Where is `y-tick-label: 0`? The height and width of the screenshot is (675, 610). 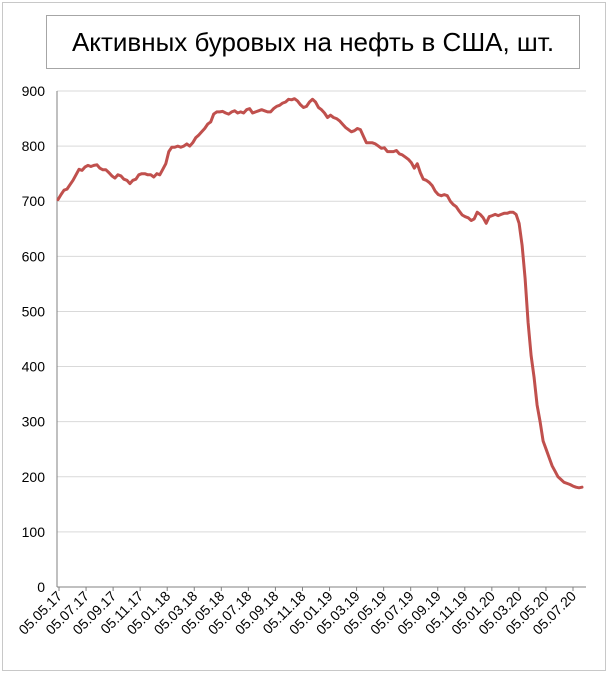 y-tick-label: 0 is located at coordinates (41, 587).